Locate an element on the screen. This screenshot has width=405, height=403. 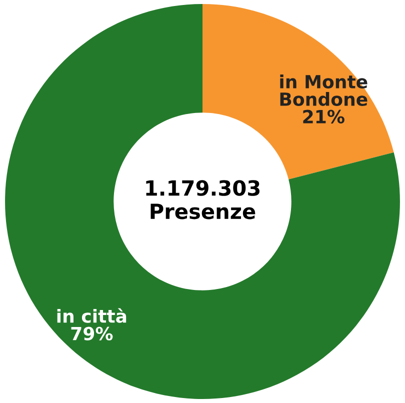
text: 1.179.303 Presenze is located at coordinates (203, 200).